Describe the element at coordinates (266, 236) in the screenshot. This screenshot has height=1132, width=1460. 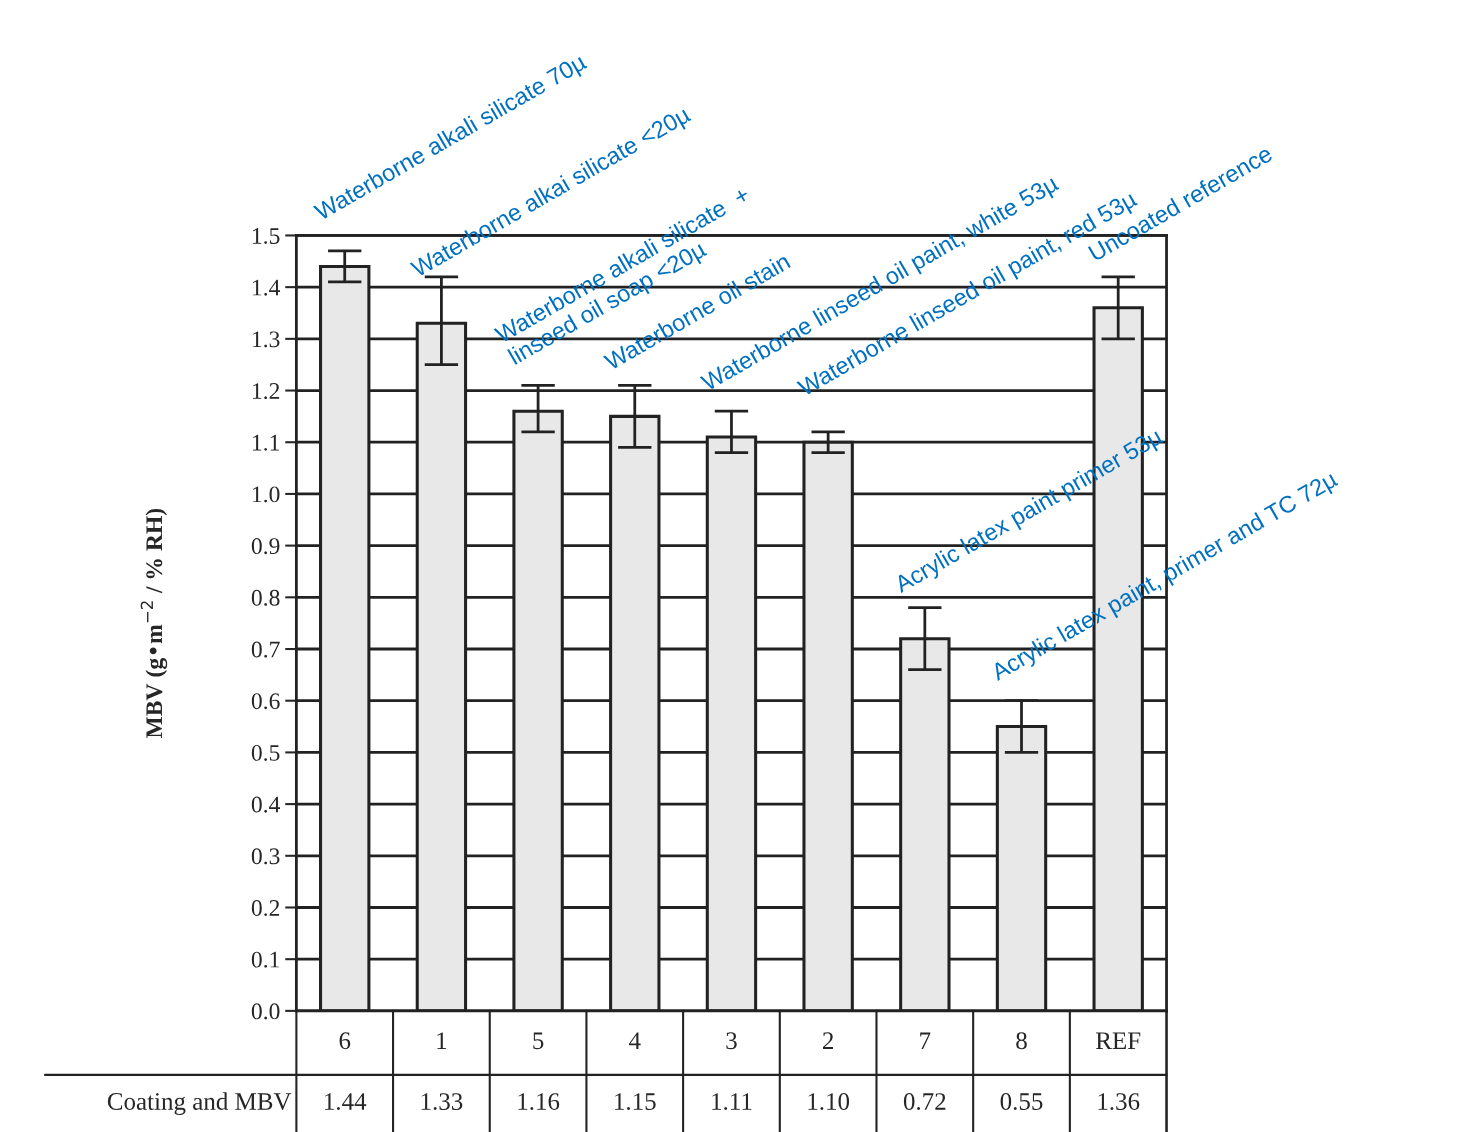
I see `y-tick-label: 1.5` at that location.